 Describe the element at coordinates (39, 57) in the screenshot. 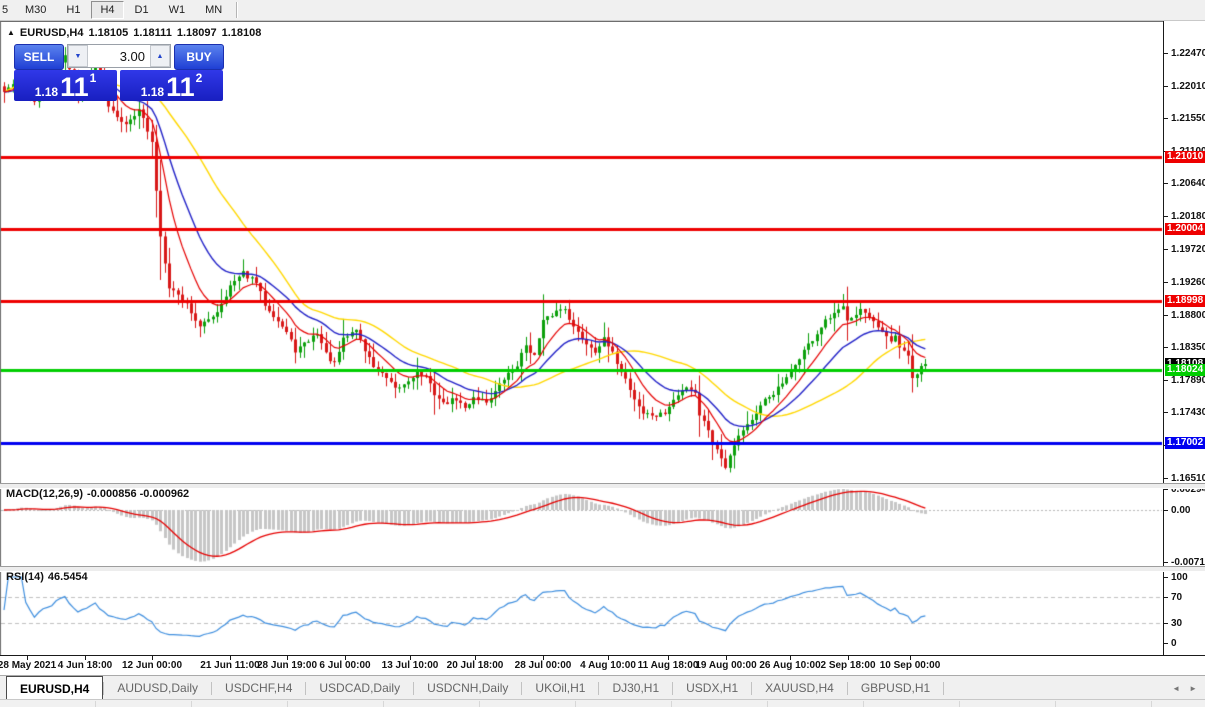

I see `sell-button: SELL` at that location.